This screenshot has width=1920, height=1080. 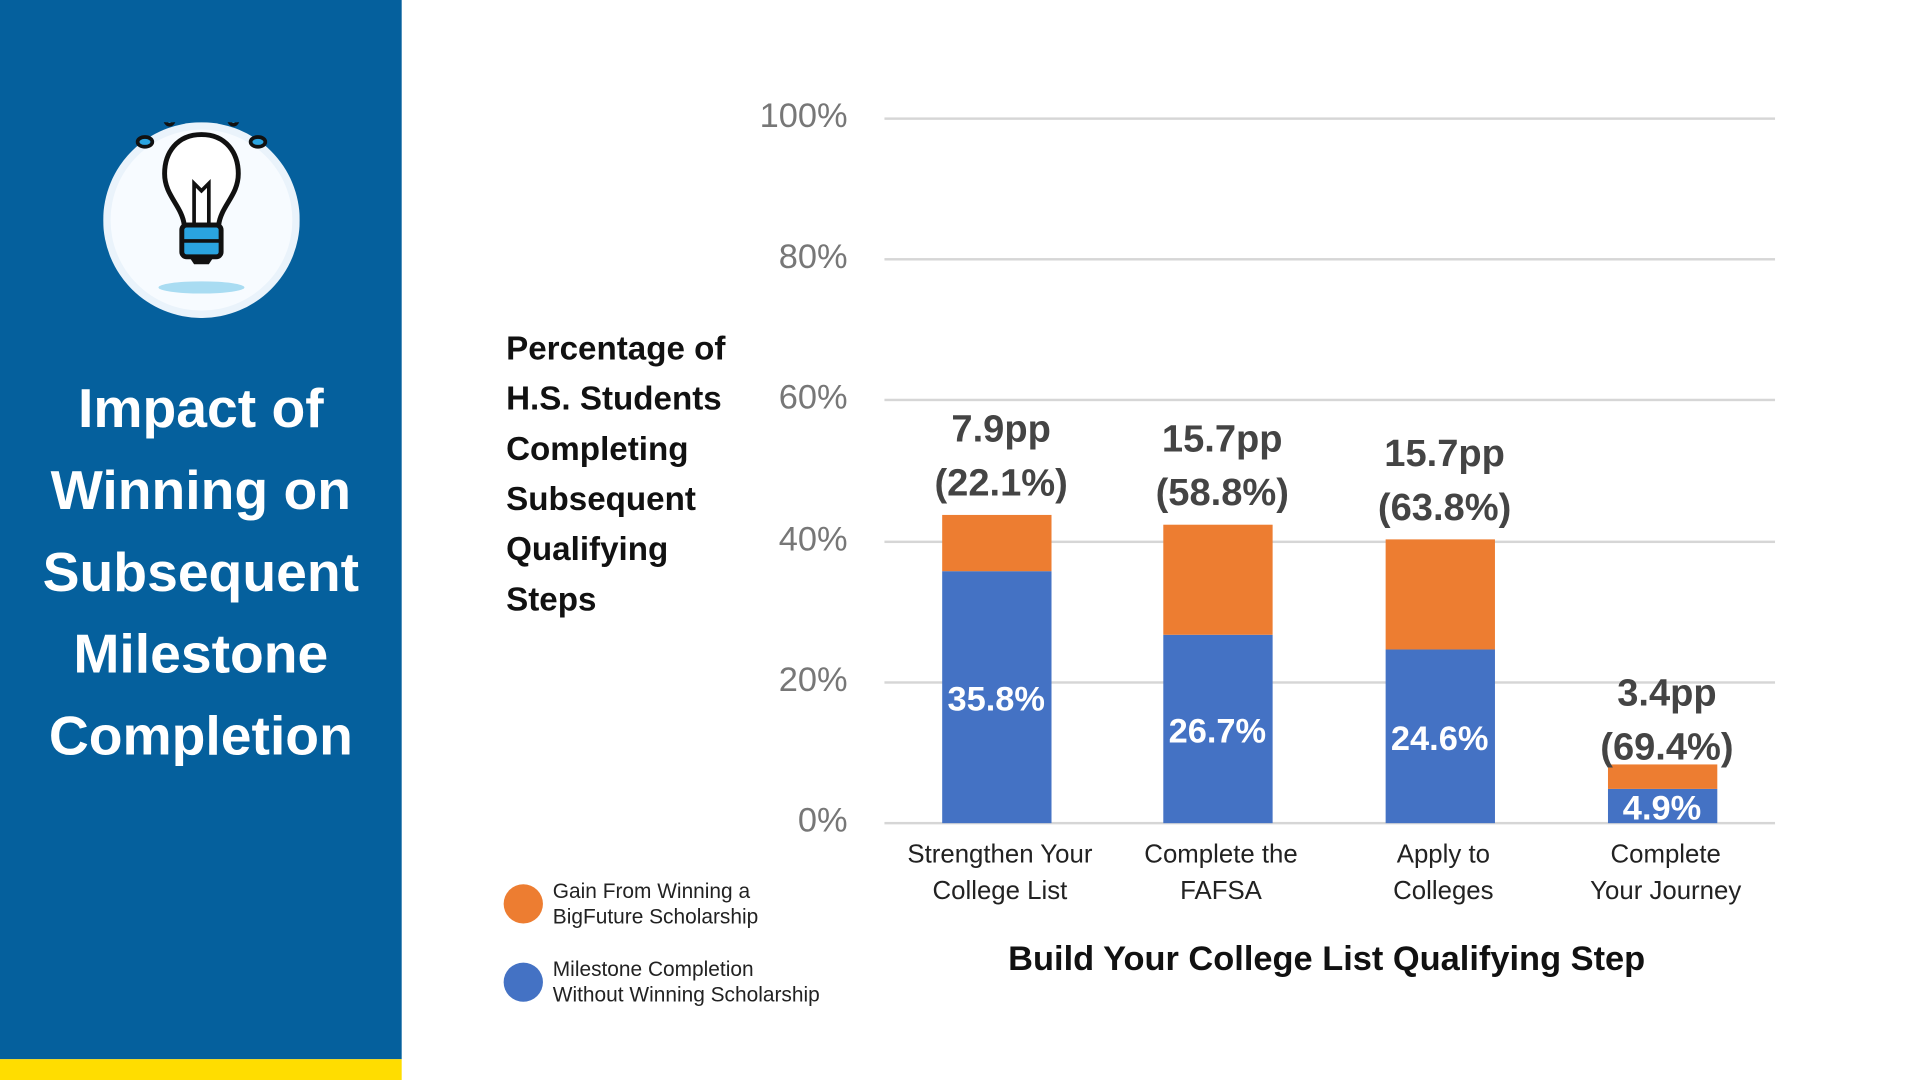 I want to click on annotation-pct: (22.1%), so click(x=1001, y=483).